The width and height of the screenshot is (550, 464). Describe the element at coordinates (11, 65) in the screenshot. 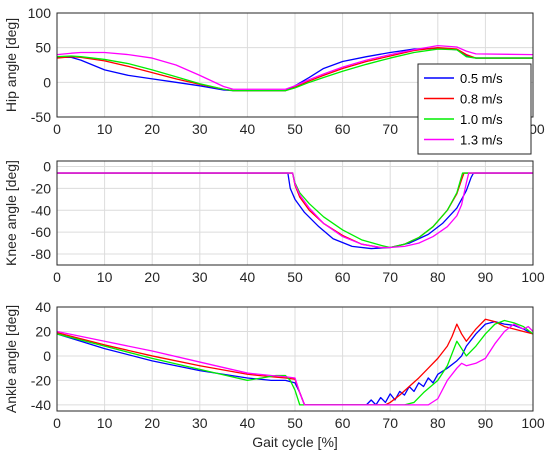

I see `y-axis-label: Hip angle [deg]` at that location.